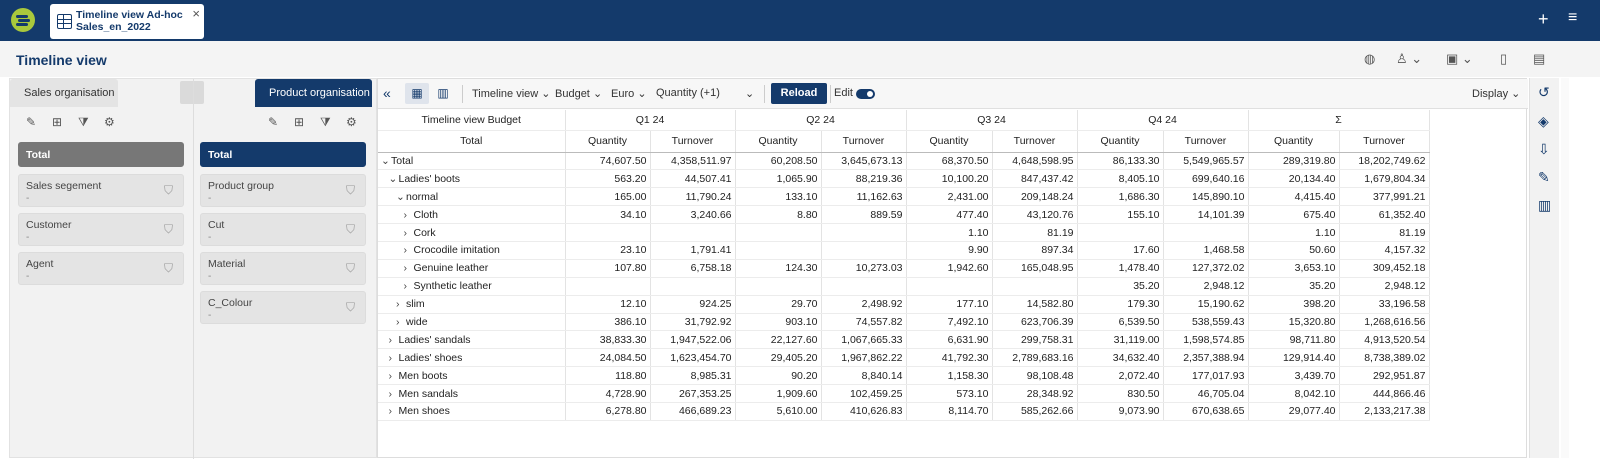 The image size is (1600, 459). What do you see at coordinates (949, 322) in the screenshot?
I see `quantity-cell: 7,492.10` at bounding box center [949, 322].